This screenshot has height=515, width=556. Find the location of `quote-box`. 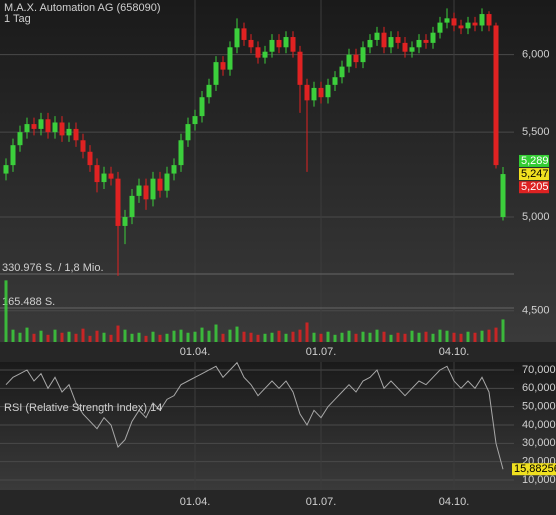

quote-box is located at coordinates (534, 160).